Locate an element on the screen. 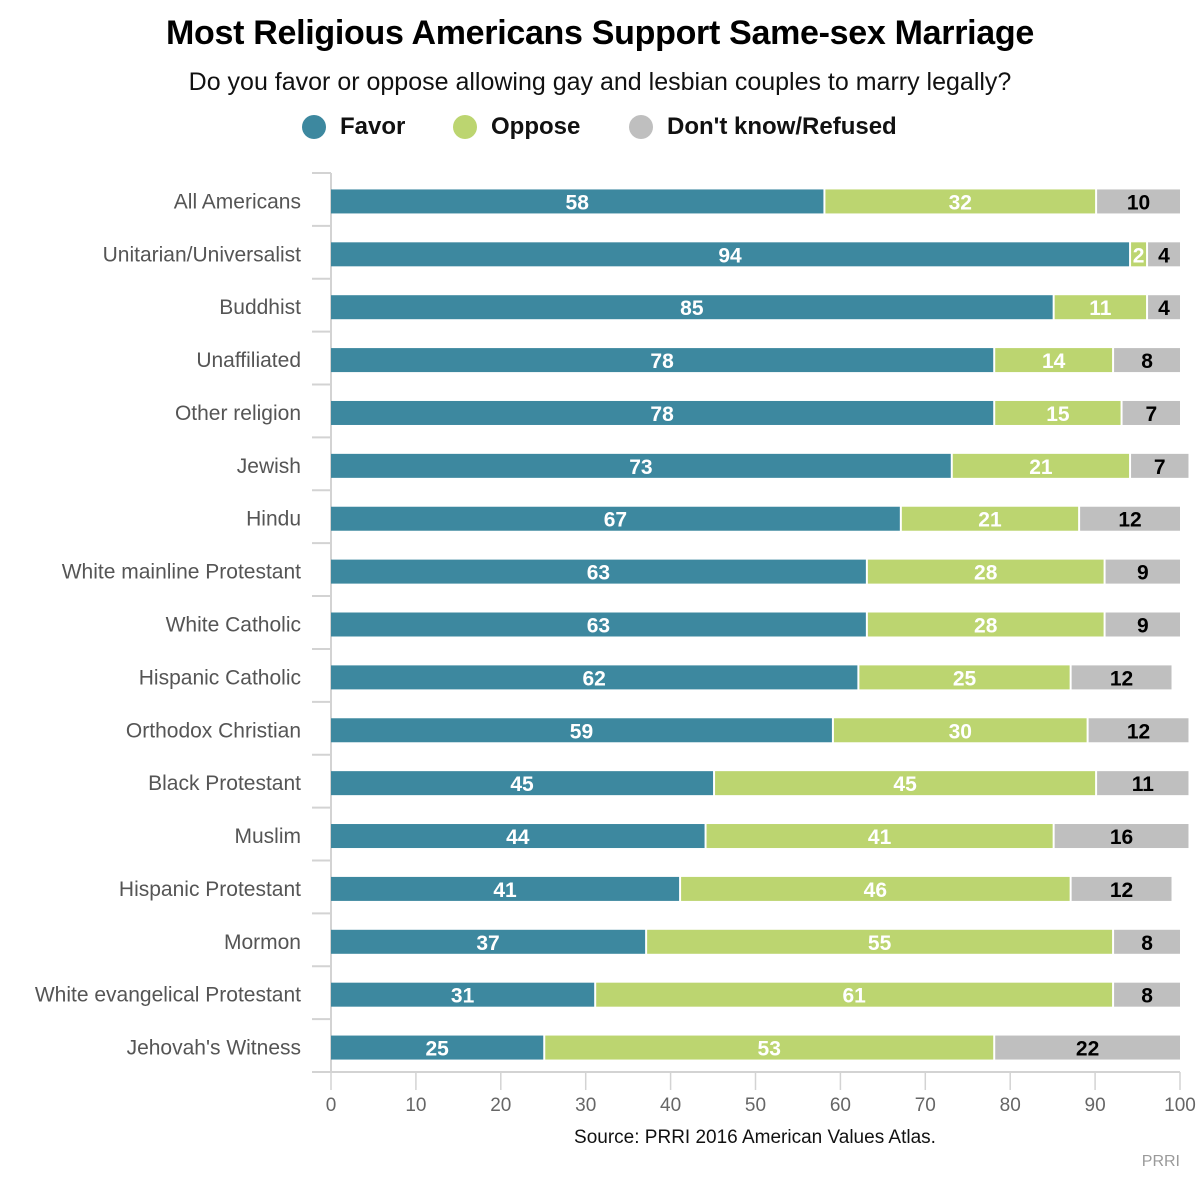  data-label-oppose: 15 is located at coordinates (1058, 414).